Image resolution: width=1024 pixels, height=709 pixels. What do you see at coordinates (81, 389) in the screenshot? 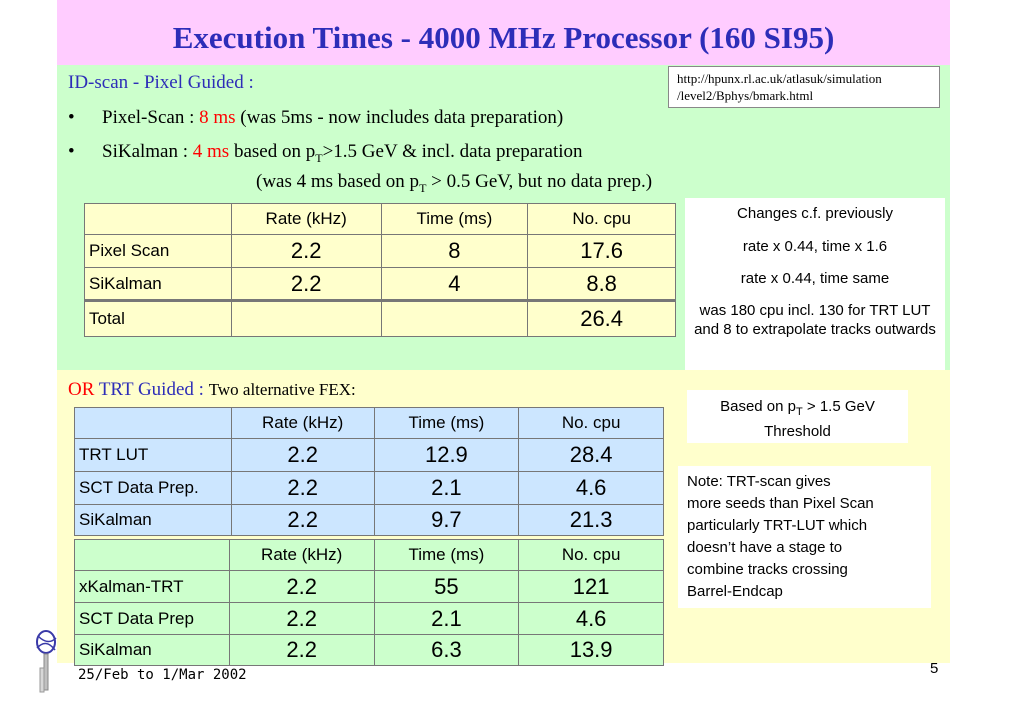
I see `or-label: OR` at bounding box center [81, 389].